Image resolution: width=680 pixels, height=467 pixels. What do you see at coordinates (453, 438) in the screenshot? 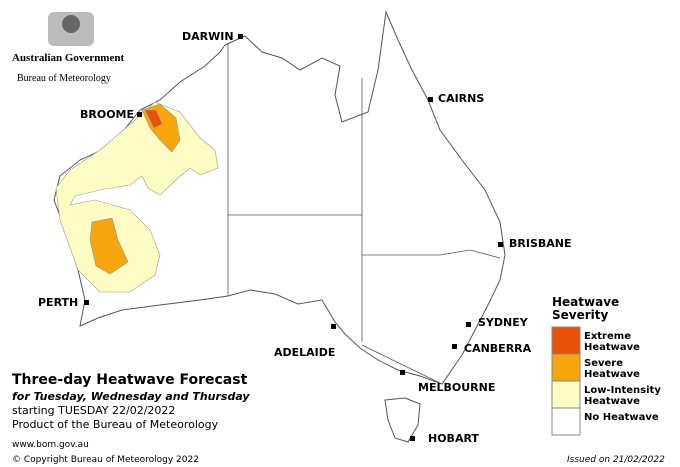
I see `city-label: HOBART` at bounding box center [453, 438].